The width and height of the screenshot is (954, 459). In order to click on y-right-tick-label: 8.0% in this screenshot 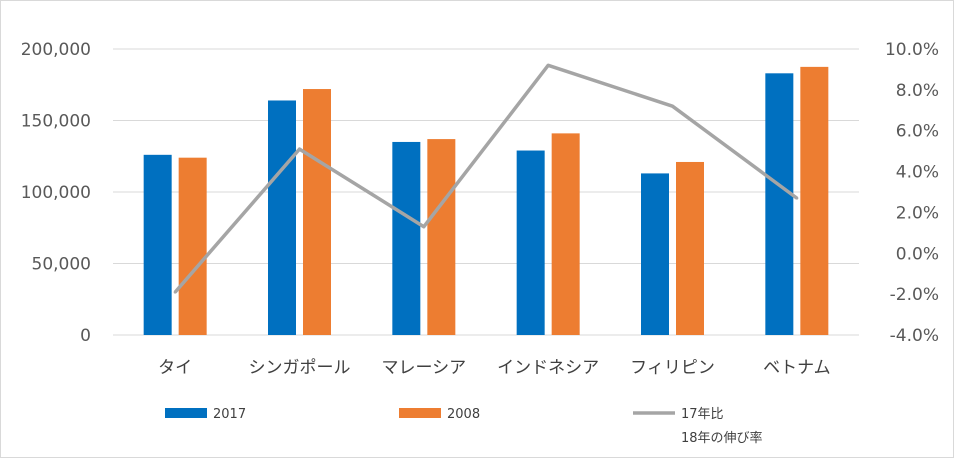, I will do `click(917, 91)`.